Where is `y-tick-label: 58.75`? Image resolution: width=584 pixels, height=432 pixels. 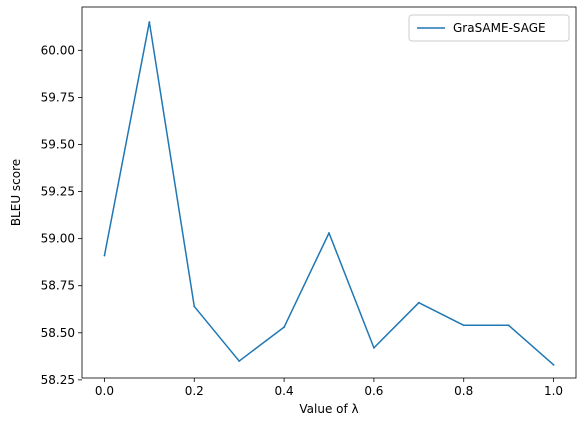
y-tick-label: 58.75 is located at coordinates (58, 286).